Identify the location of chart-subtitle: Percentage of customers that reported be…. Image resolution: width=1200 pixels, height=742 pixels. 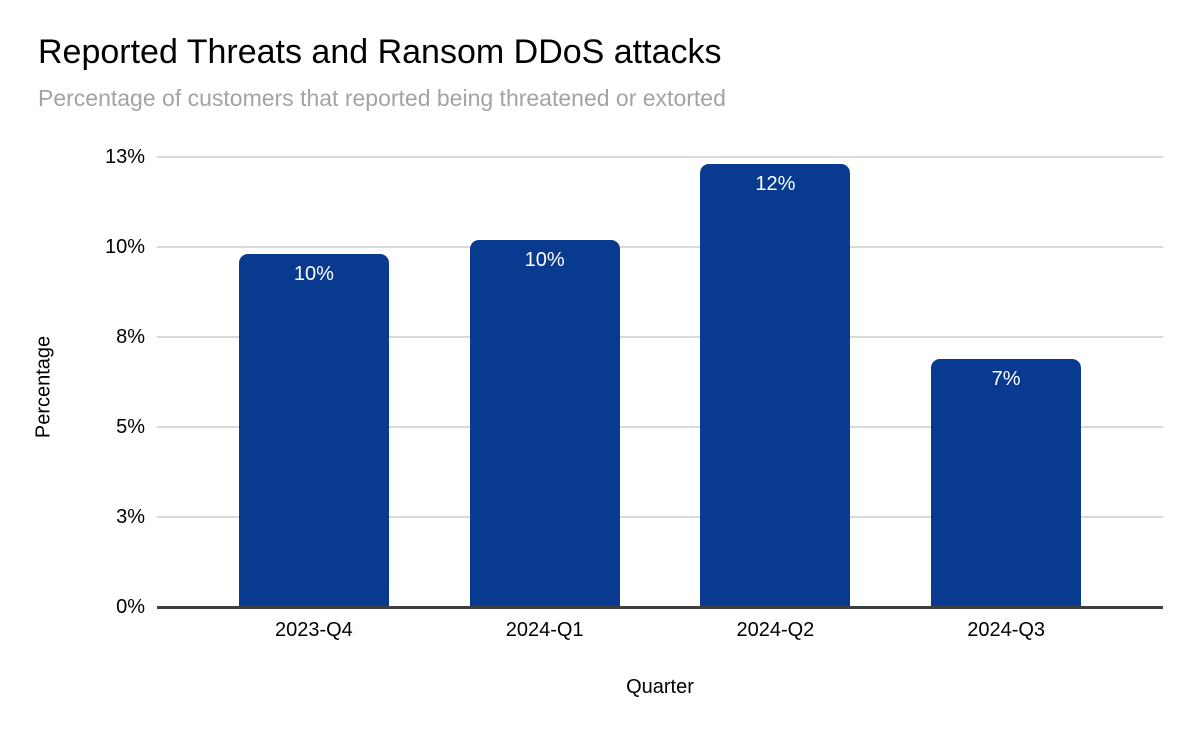
(382, 98).